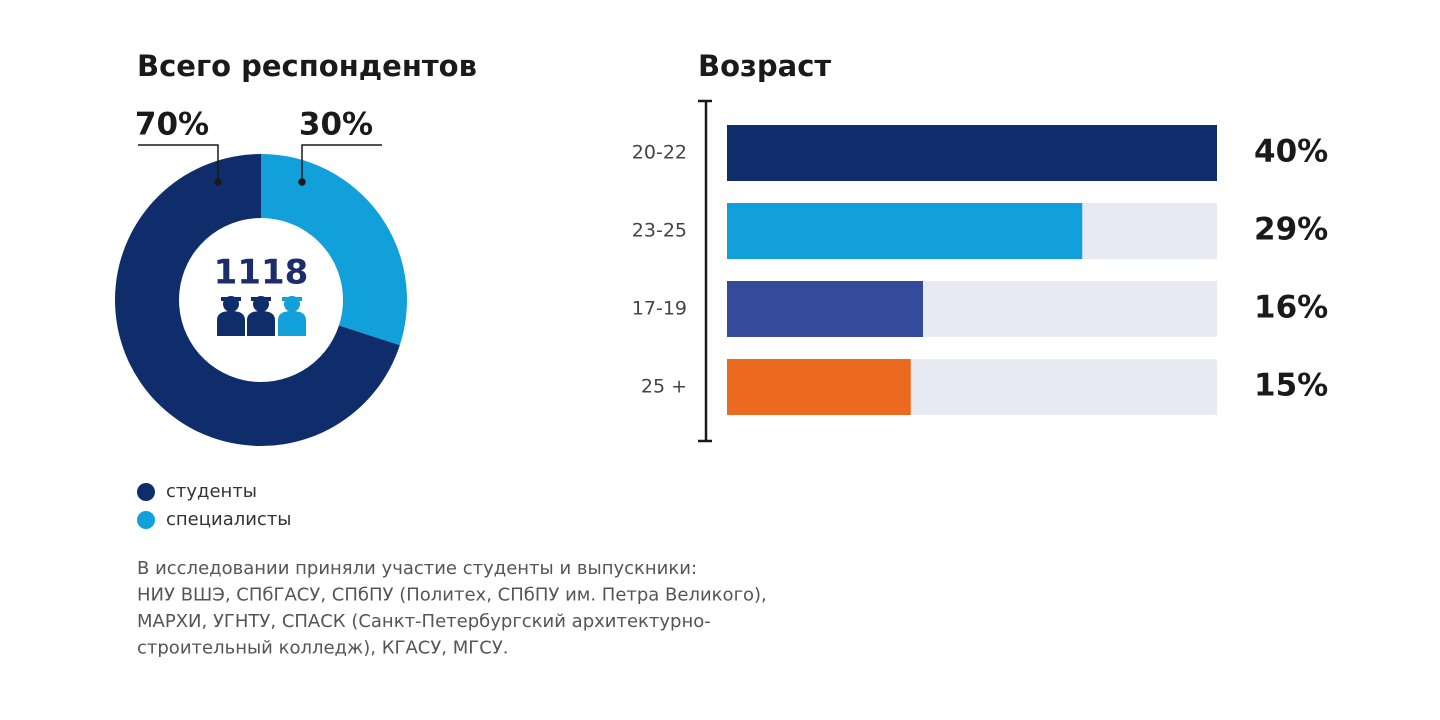 The image size is (1440, 720). What do you see at coordinates (211, 491) in the screenshot?
I see `legend-label: студенты` at bounding box center [211, 491].